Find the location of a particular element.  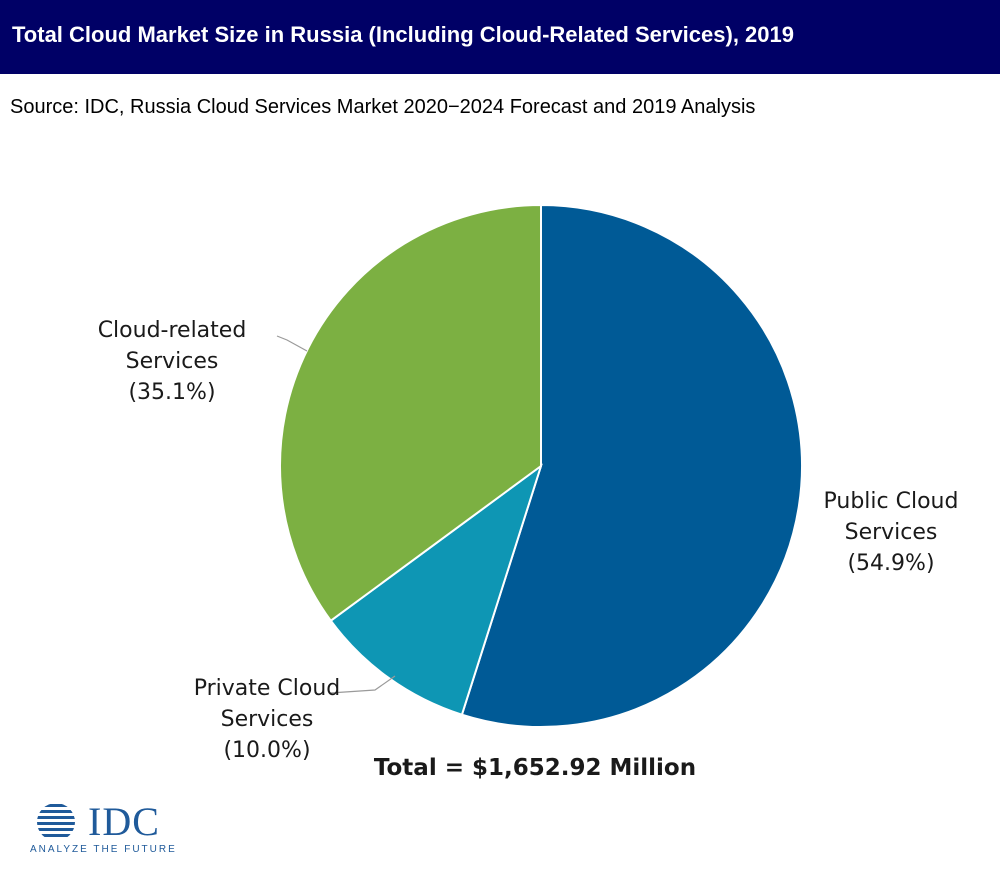

idc-logo: IDC ANALYZE THE FUTURE is located at coordinates (103, 830).